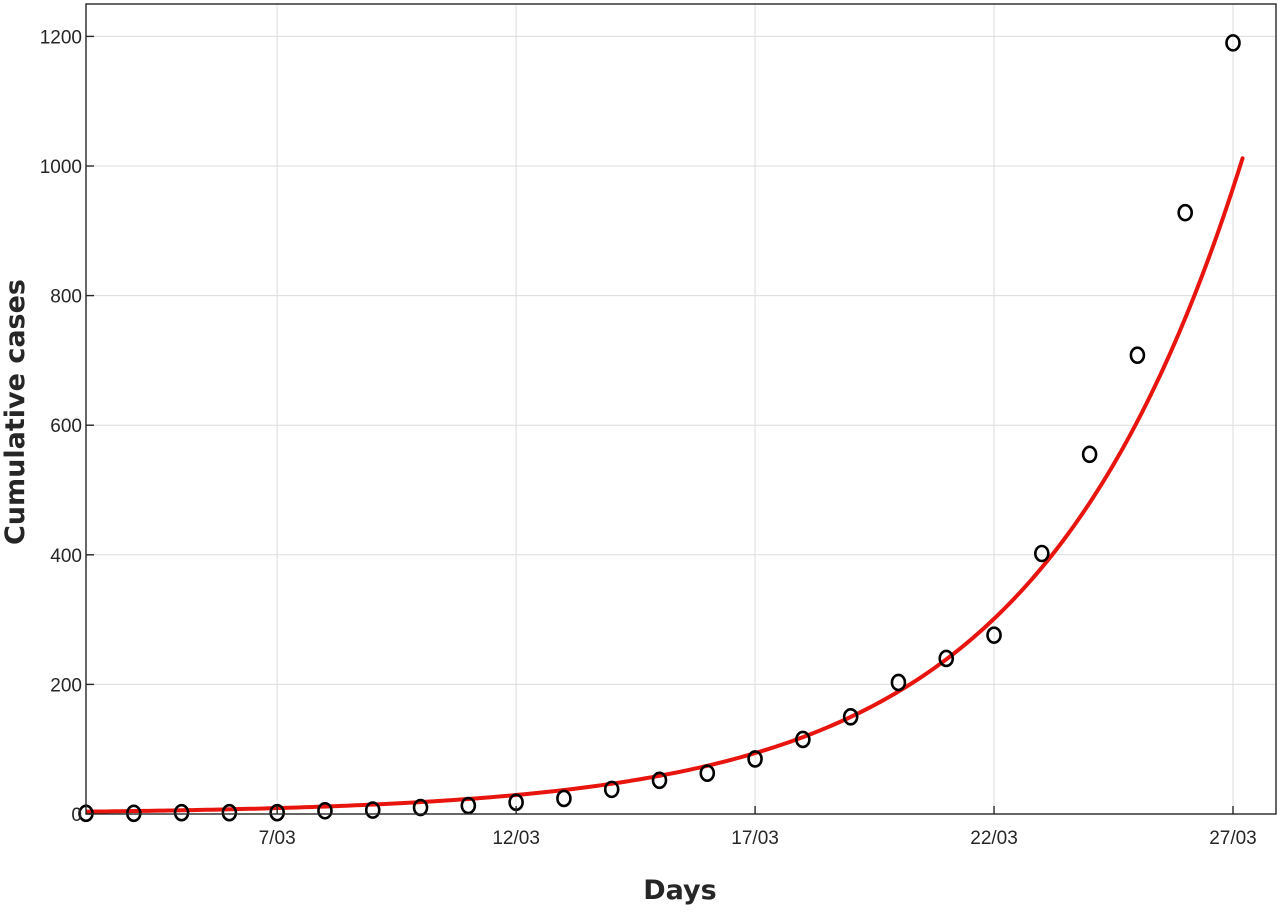 The image size is (1280, 913). I want to click on y-tick-label: 600, so click(66, 426).